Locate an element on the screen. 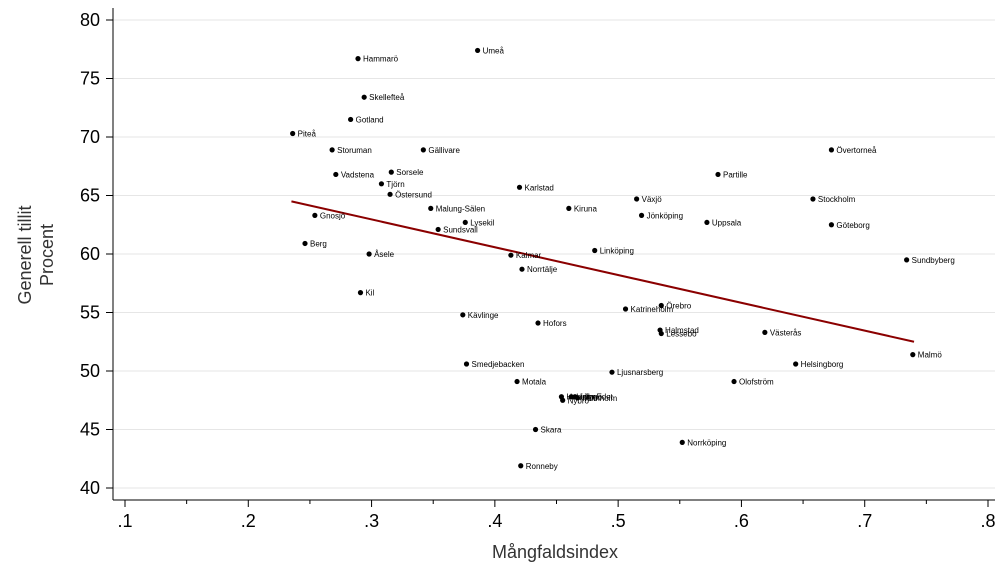 This screenshot has width=1000, height=565. data-point-label: Mölnholm is located at coordinates (599, 398).